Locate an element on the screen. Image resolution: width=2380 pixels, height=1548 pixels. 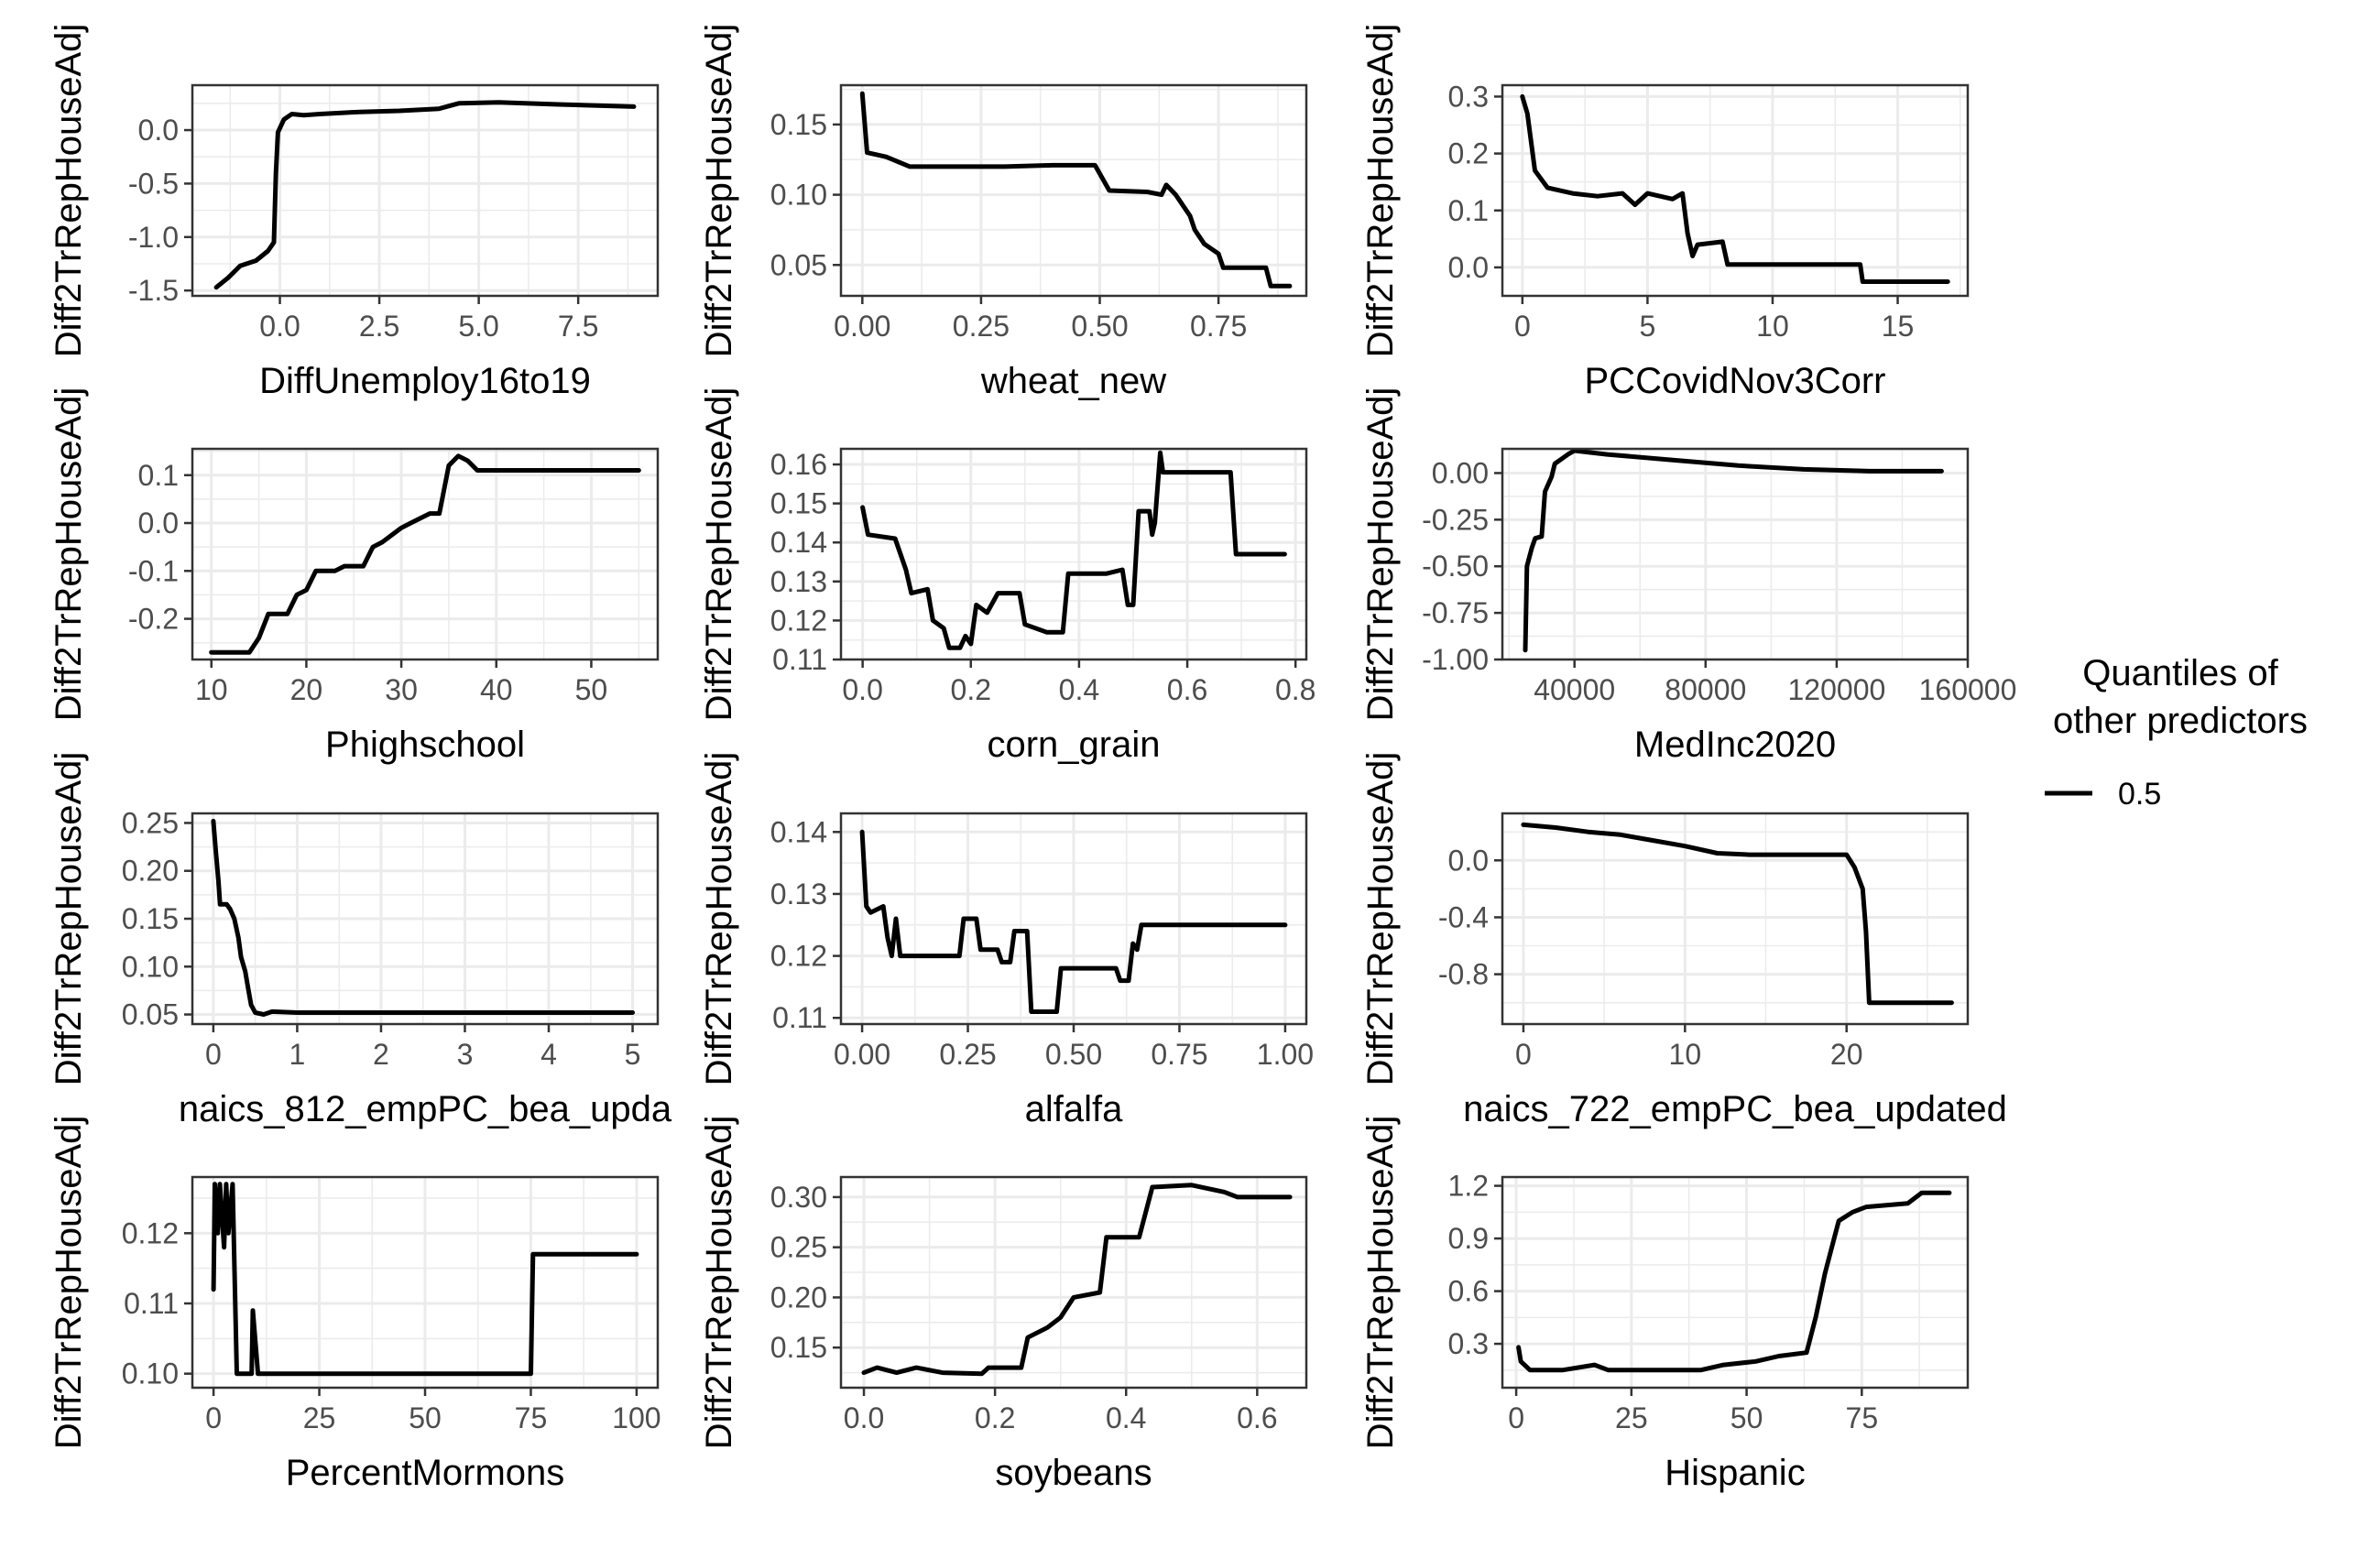
y-tick-label: -0.75 is located at coordinates (1455, 612).